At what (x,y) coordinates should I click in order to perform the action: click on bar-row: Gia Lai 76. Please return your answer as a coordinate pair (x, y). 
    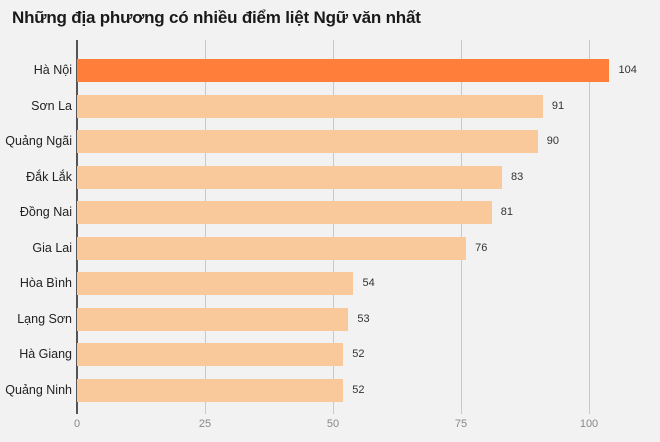
    Looking at the image, I should click on (330, 248).